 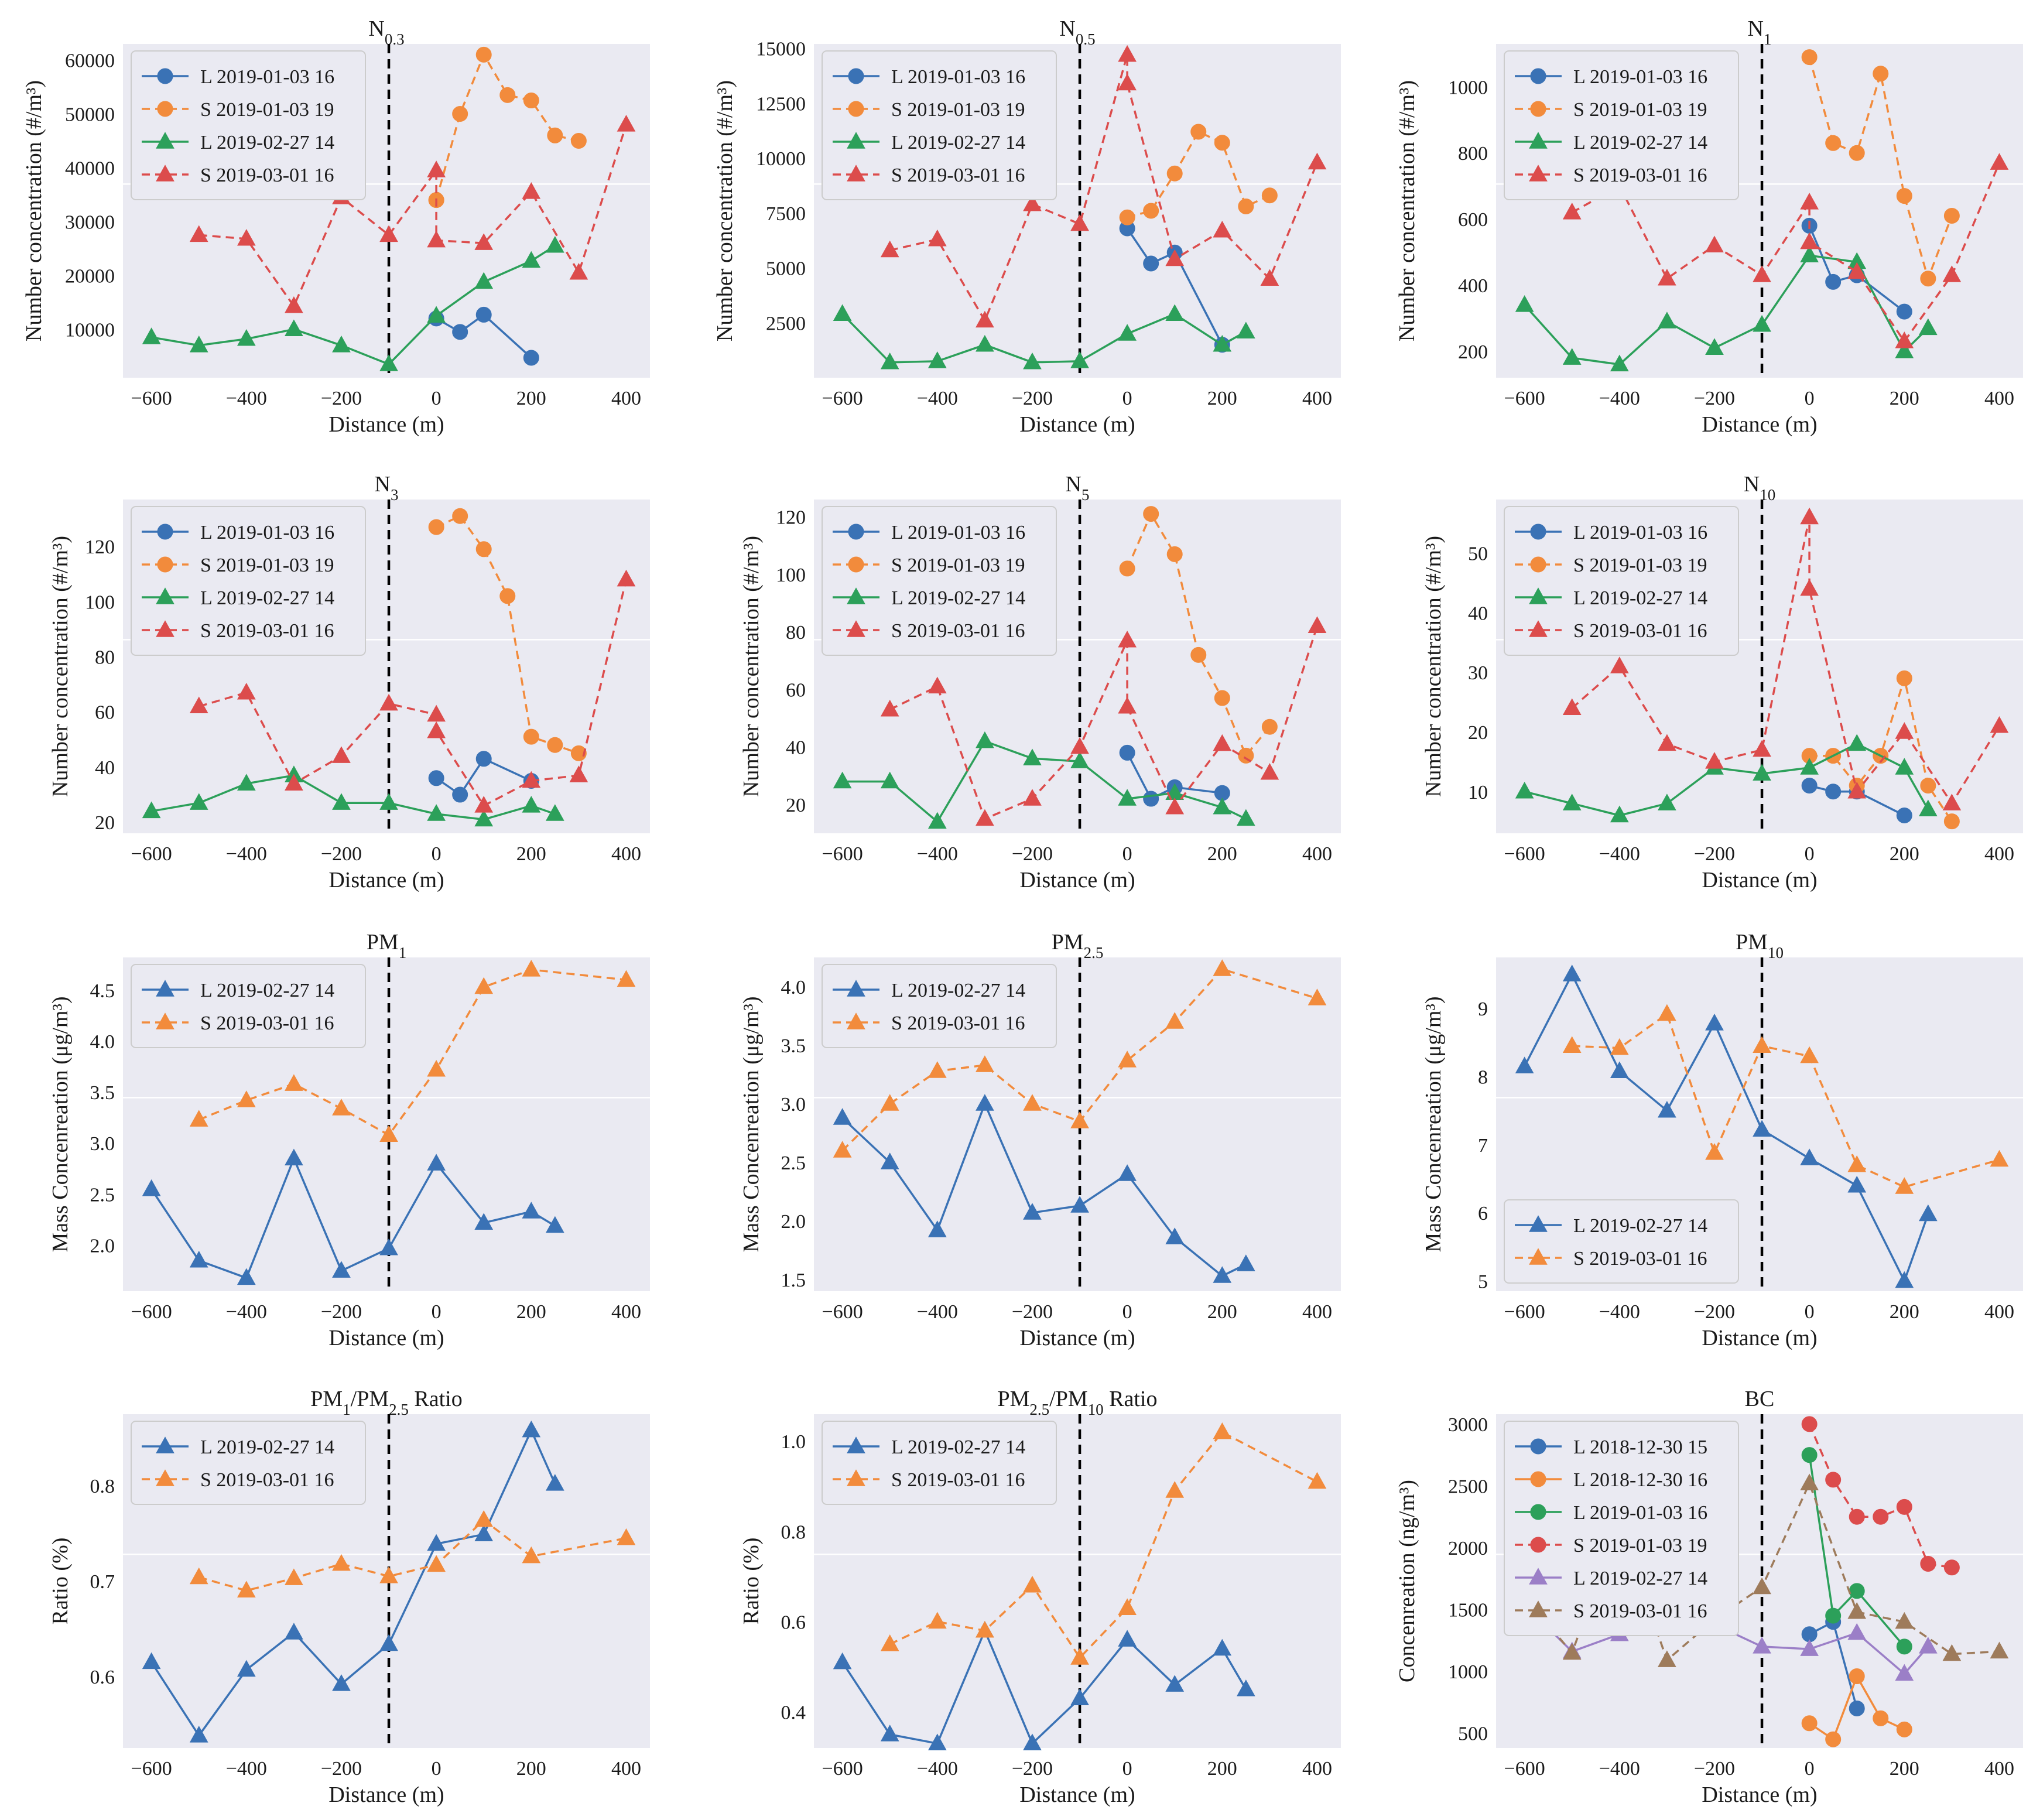 What do you see at coordinates (103, 1486) in the screenshot?
I see `y-tick-label: 0.8` at bounding box center [103, 1486].